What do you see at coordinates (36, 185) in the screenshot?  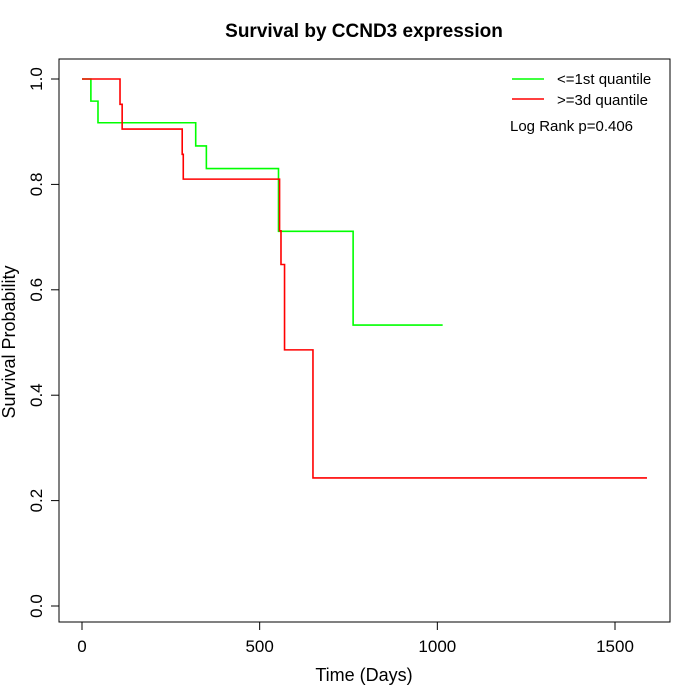 I see `y-tick-label: 0.8` at bounding box center [36, 185].